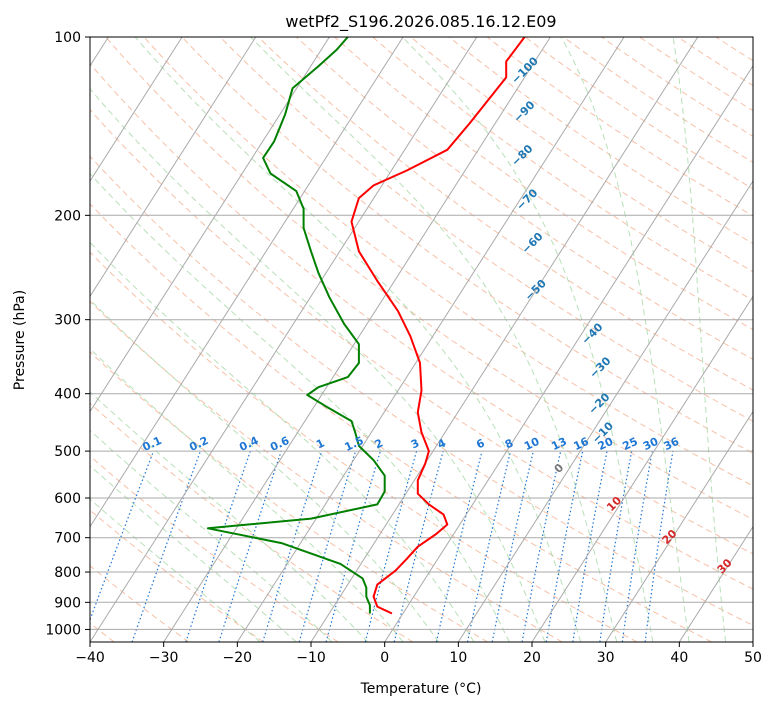 The height and width of the screenshot is (708, 775). What do you see at coordinates (672, 444) in the screenshot?
I see `mixing-ratio-label: 36` at bounding box center [672, 444].